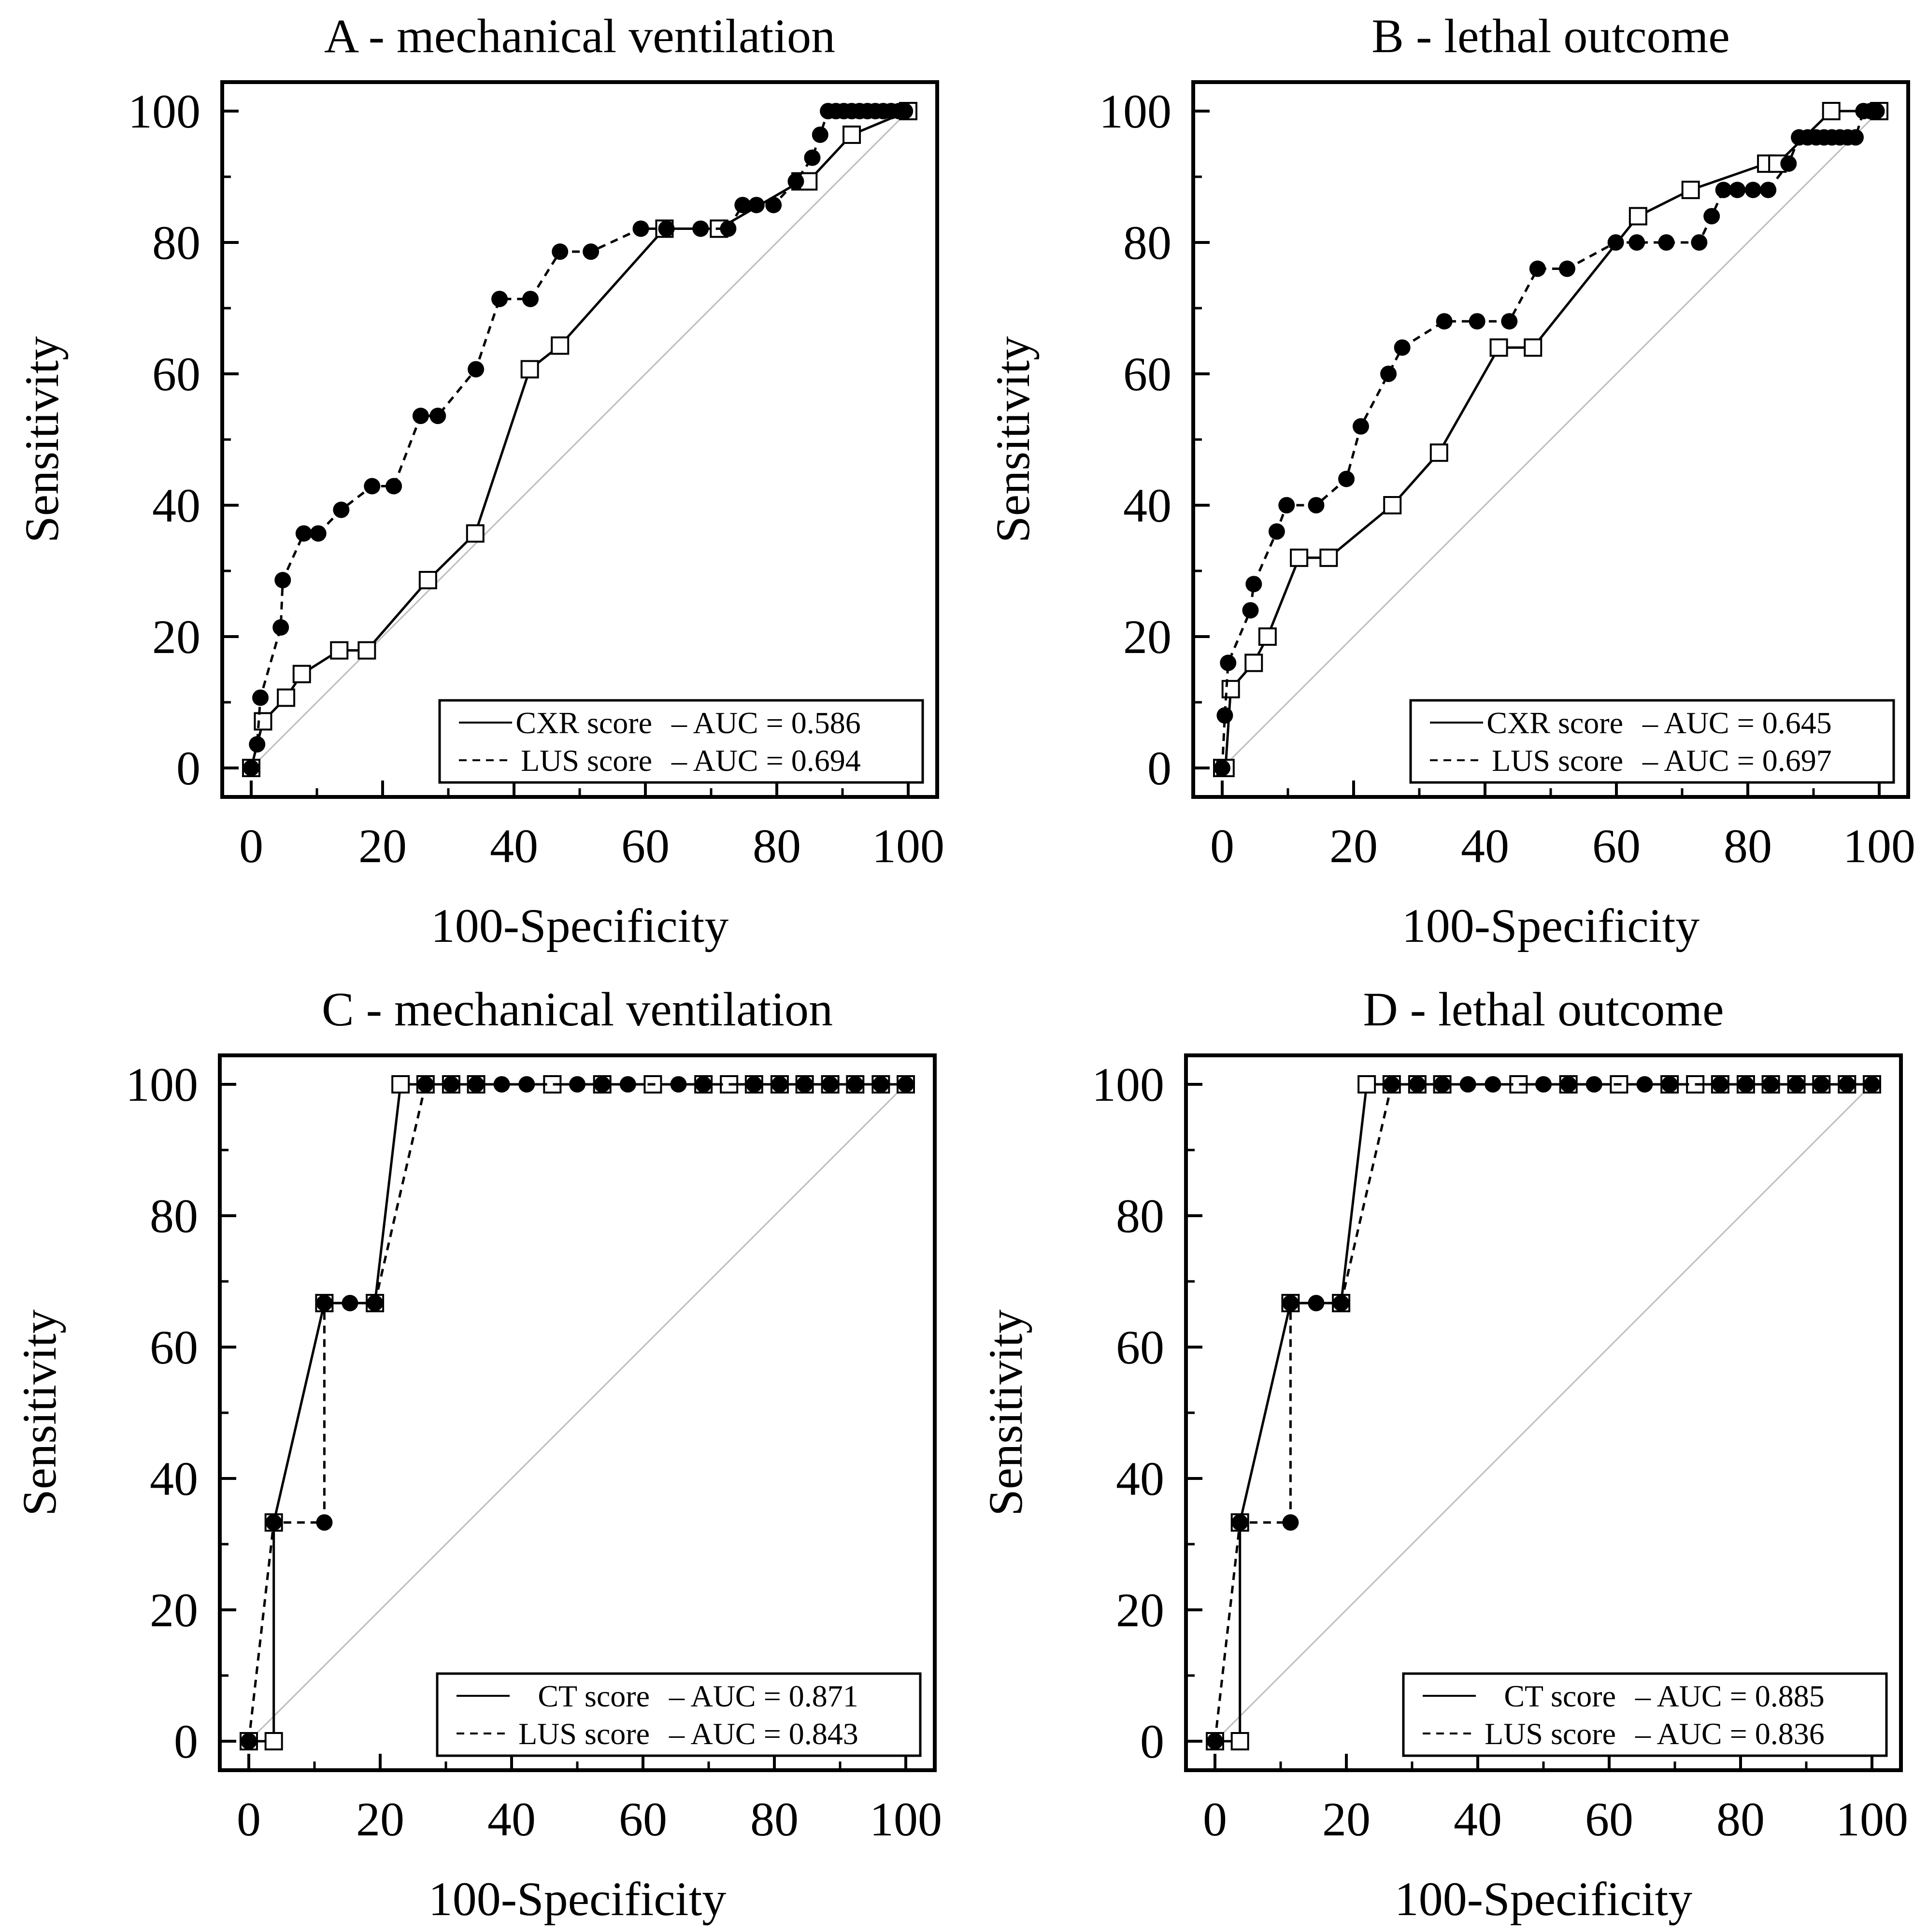 Image resolution: width=1928 pixels, height=1932 pixels. Describe the element at coordinates (580, 36) in the screenshot. I see `chart-title: A - mechanical ventilation` at that location.